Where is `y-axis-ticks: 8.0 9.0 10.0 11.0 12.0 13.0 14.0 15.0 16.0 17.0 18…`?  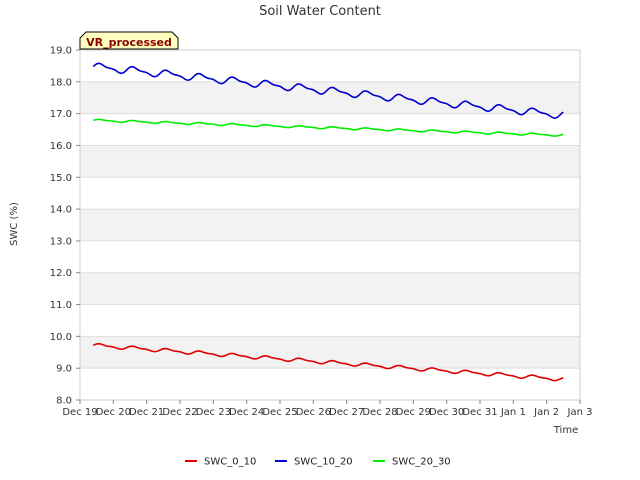
y-axis-ticks: 8.0 9.0 10.0 11.0 12.0 13.0 14.0 15.0 16.0 17.0 18… is located at coordinates (65, 226).